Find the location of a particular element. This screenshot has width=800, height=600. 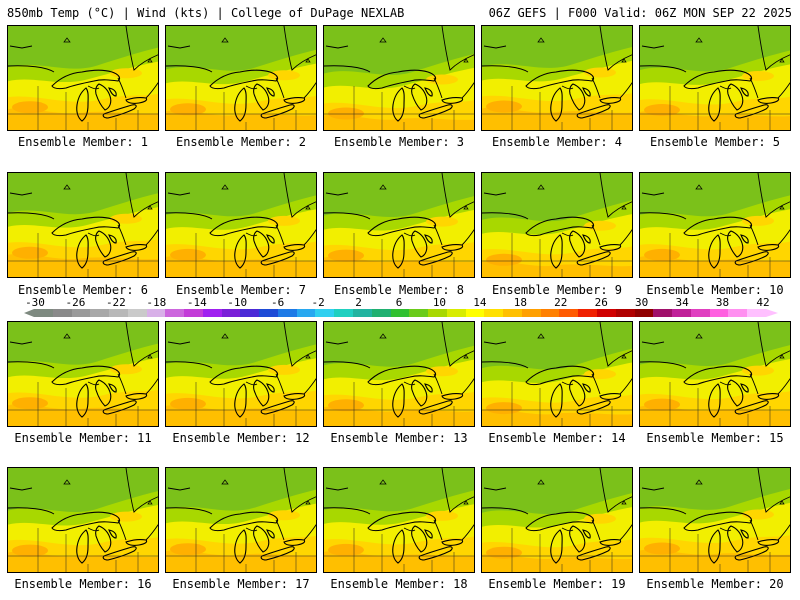

colorbar-tick-label: 38 is located at coordinates (722, 302).